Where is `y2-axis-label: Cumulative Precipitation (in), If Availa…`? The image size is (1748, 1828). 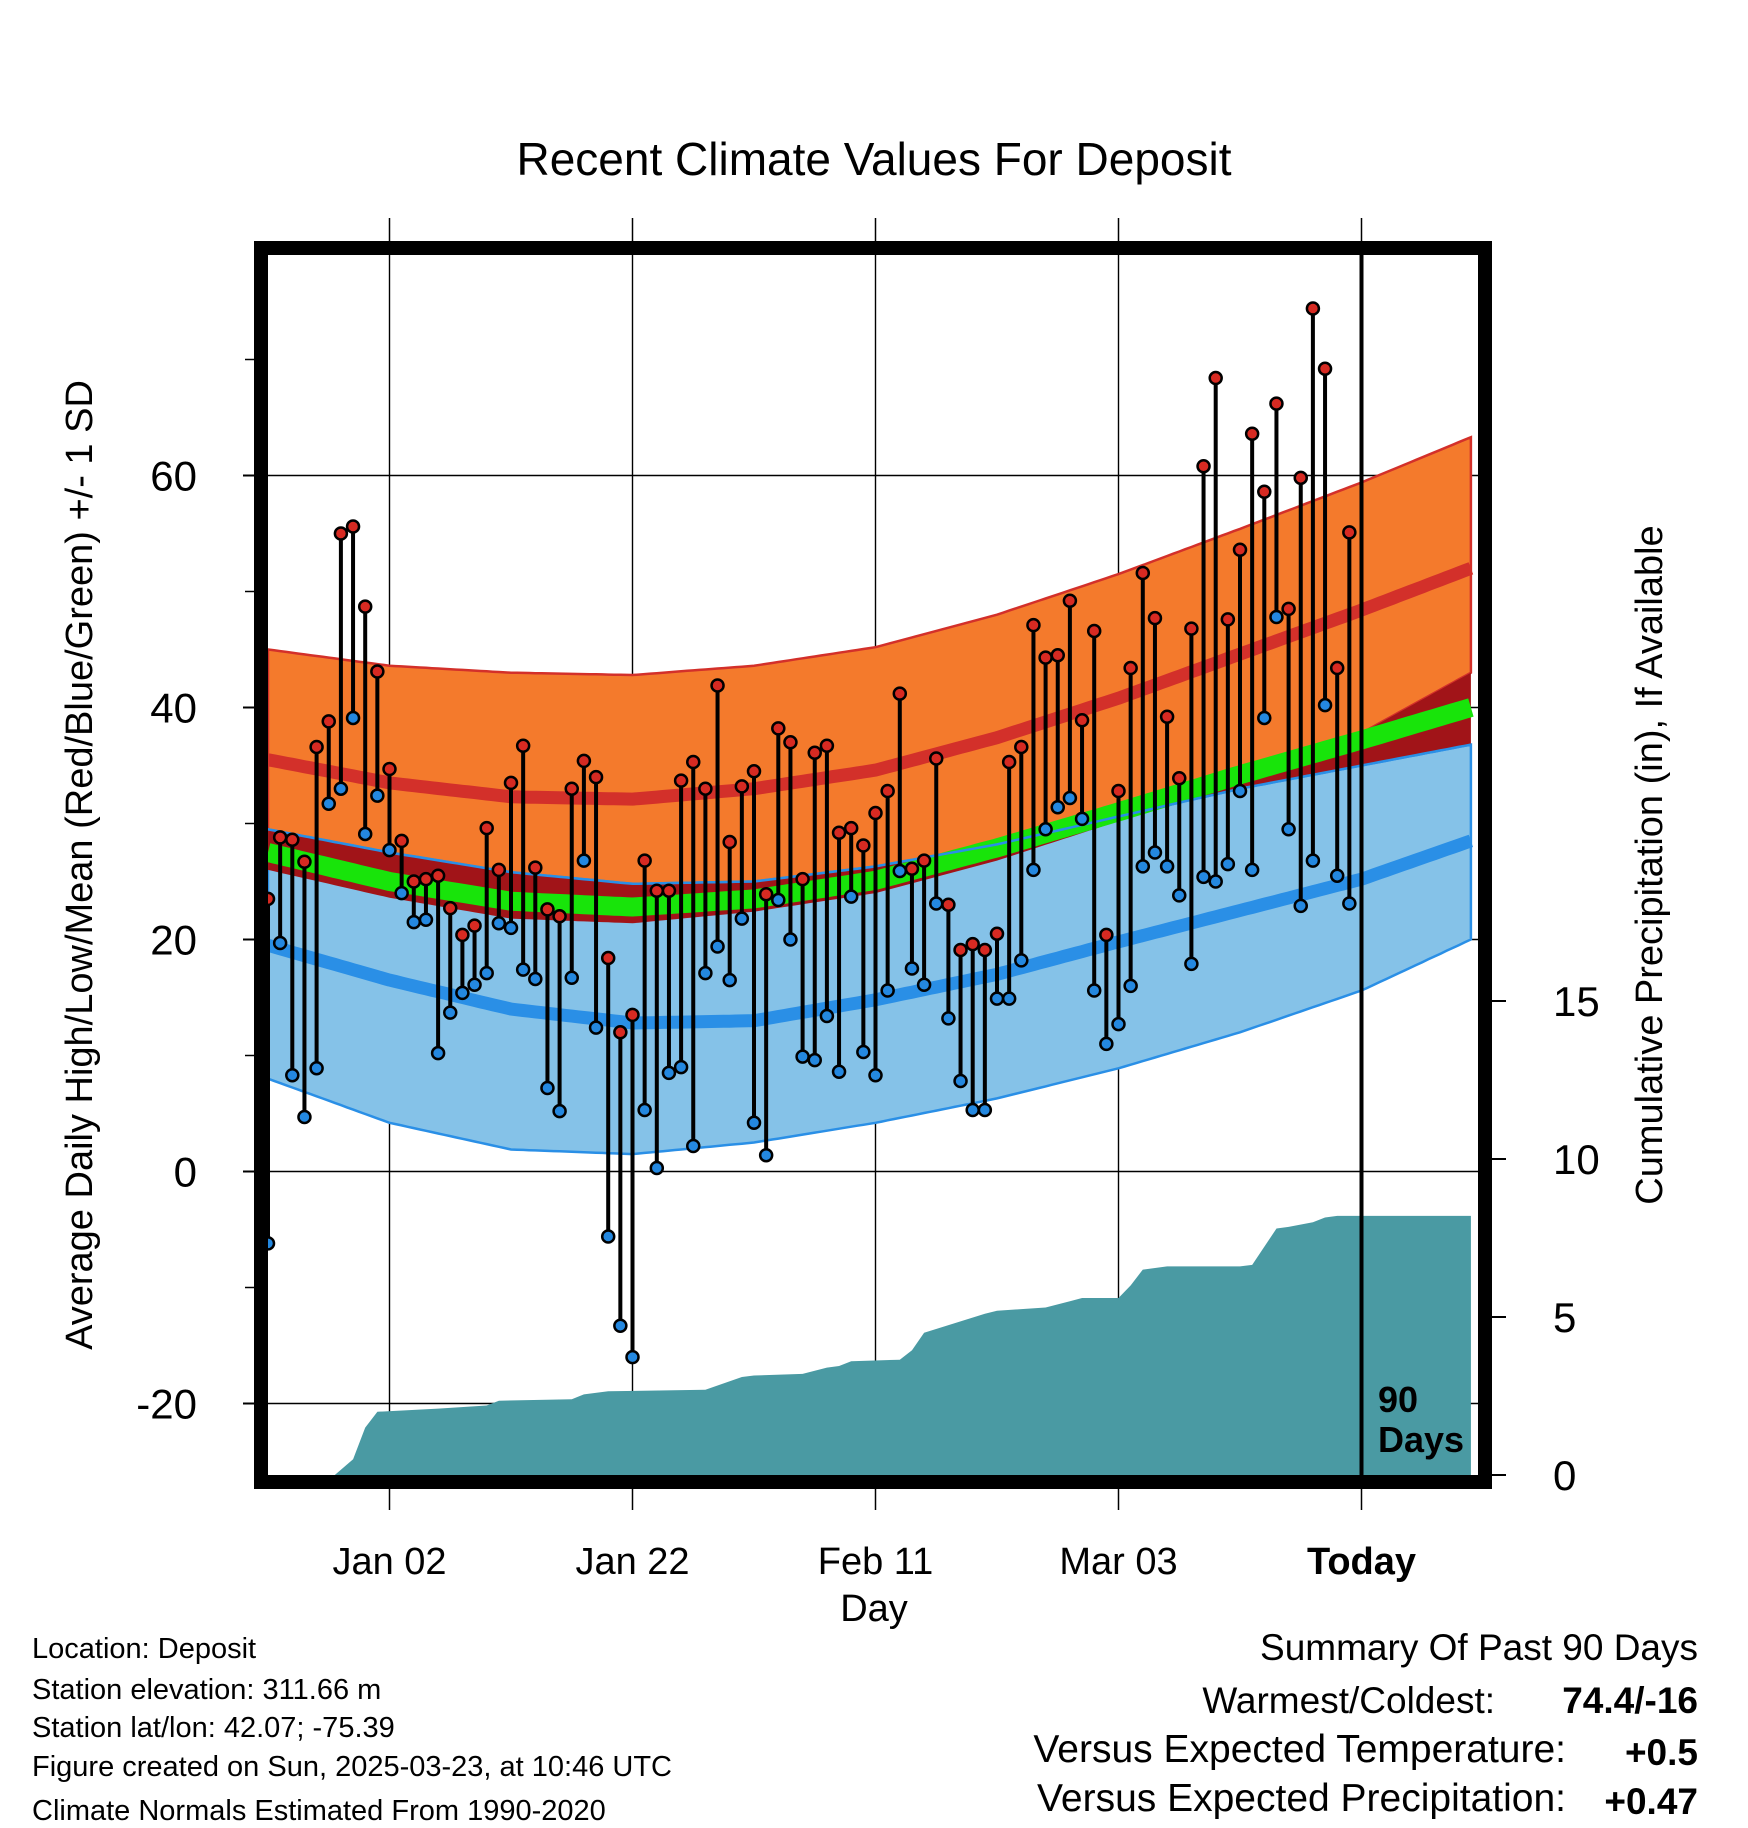
y2-axis-label: Cumulative Precipitation (in), If Availa… is located at coordinates (1650, 864).